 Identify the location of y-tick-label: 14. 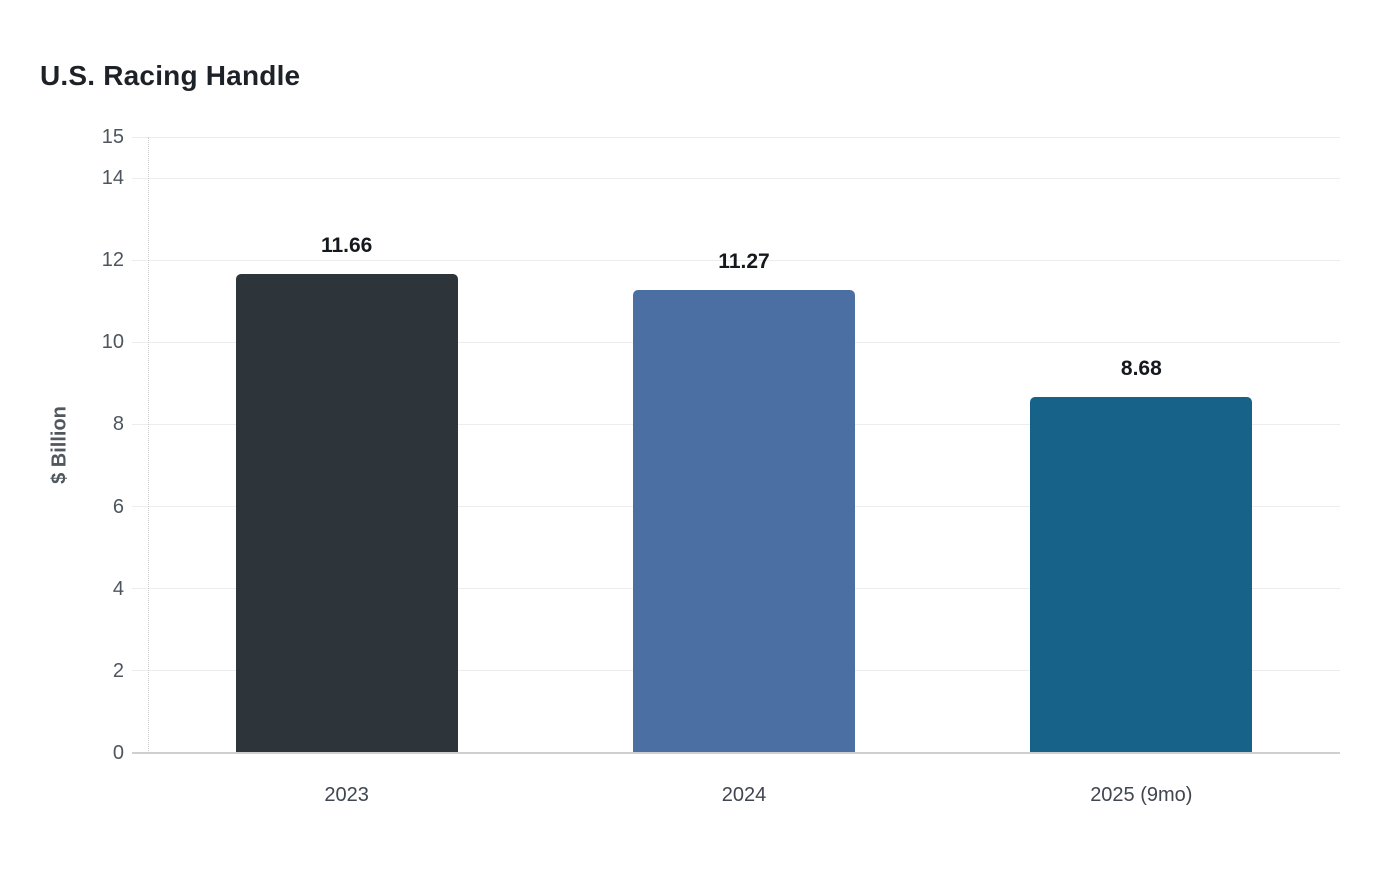
(112, 178).